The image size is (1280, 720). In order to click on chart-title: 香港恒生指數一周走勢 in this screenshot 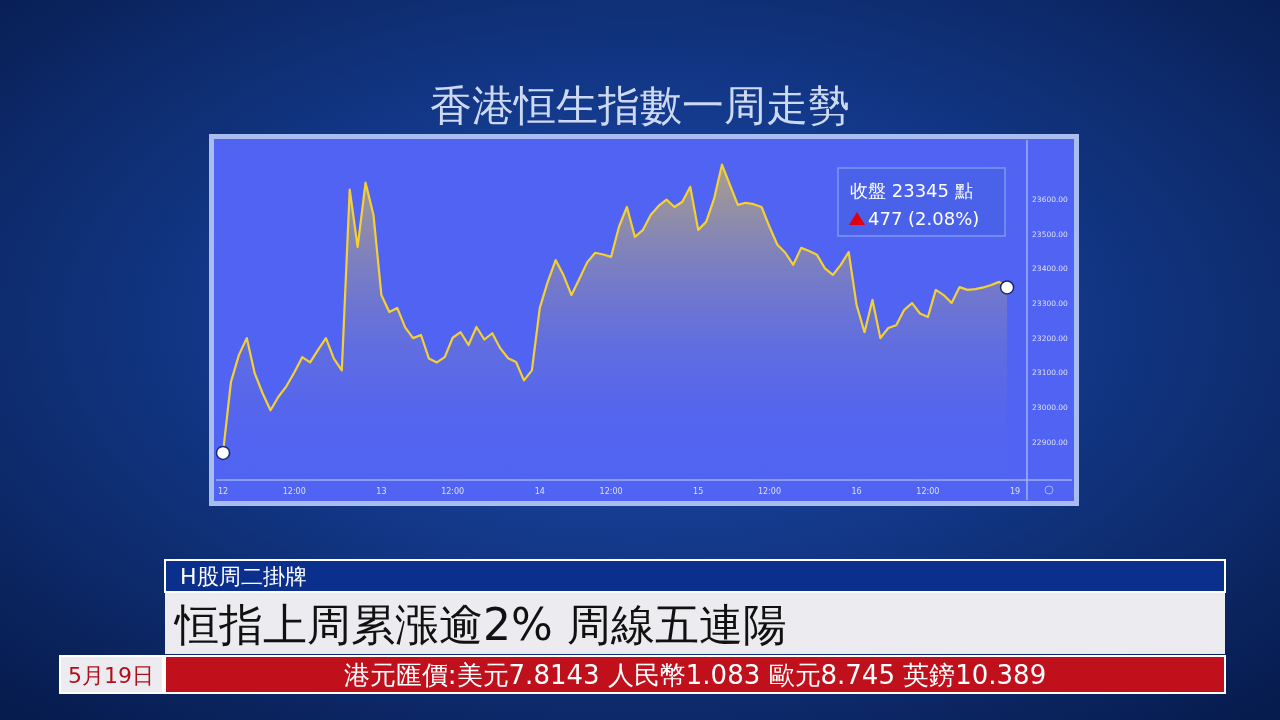, I will do `click(640, 105)`.